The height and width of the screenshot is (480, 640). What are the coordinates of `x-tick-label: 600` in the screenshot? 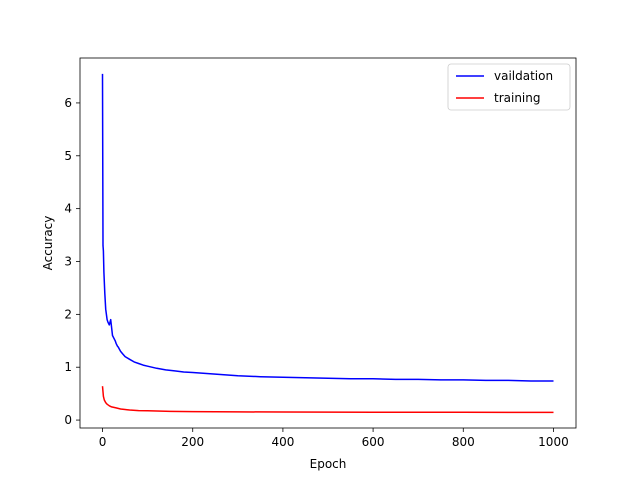 It's located at (373, 442).